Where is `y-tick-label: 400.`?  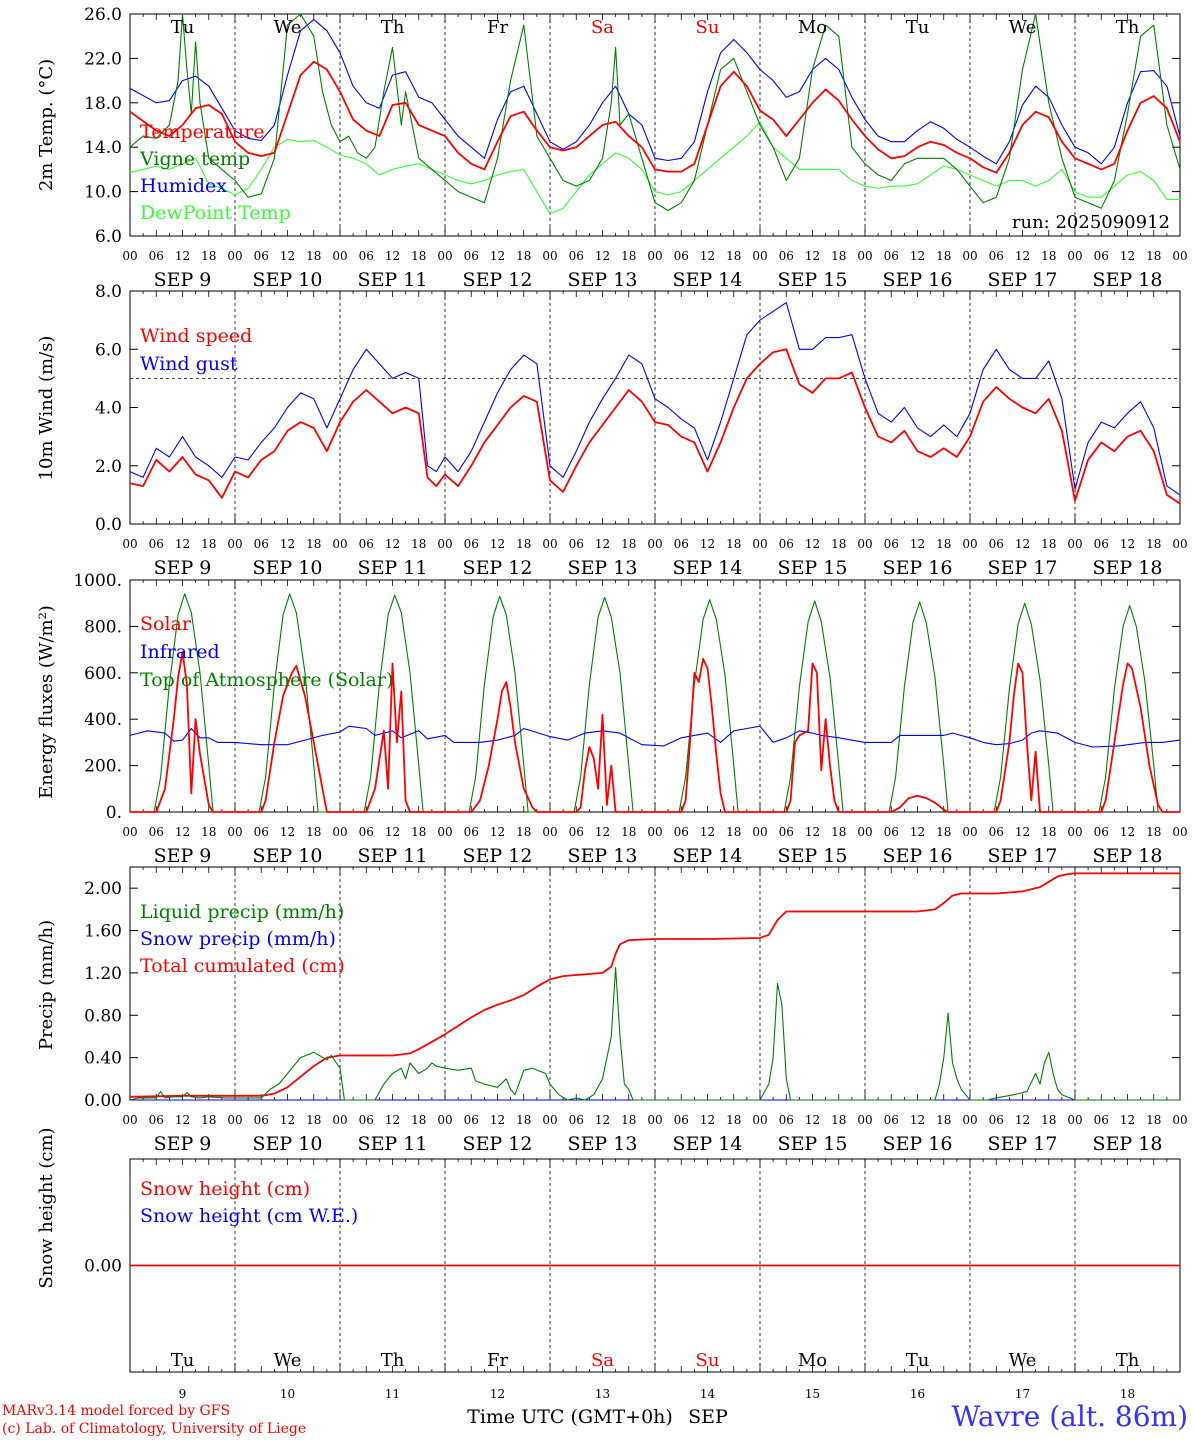 y-tick-label: 400. is located at coordinates (103, 720).